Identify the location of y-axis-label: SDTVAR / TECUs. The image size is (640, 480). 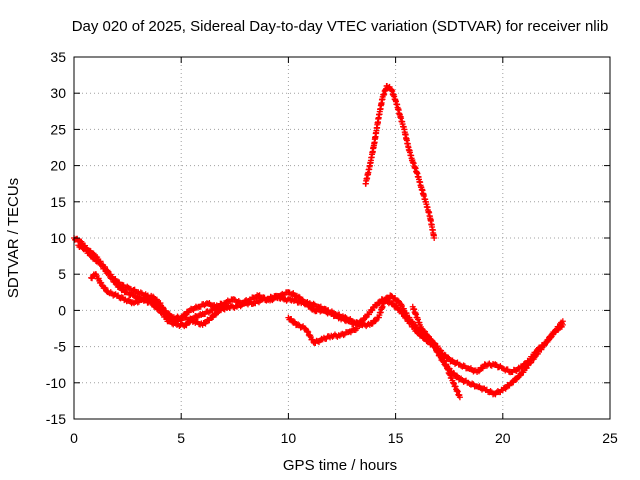
(13, 238).